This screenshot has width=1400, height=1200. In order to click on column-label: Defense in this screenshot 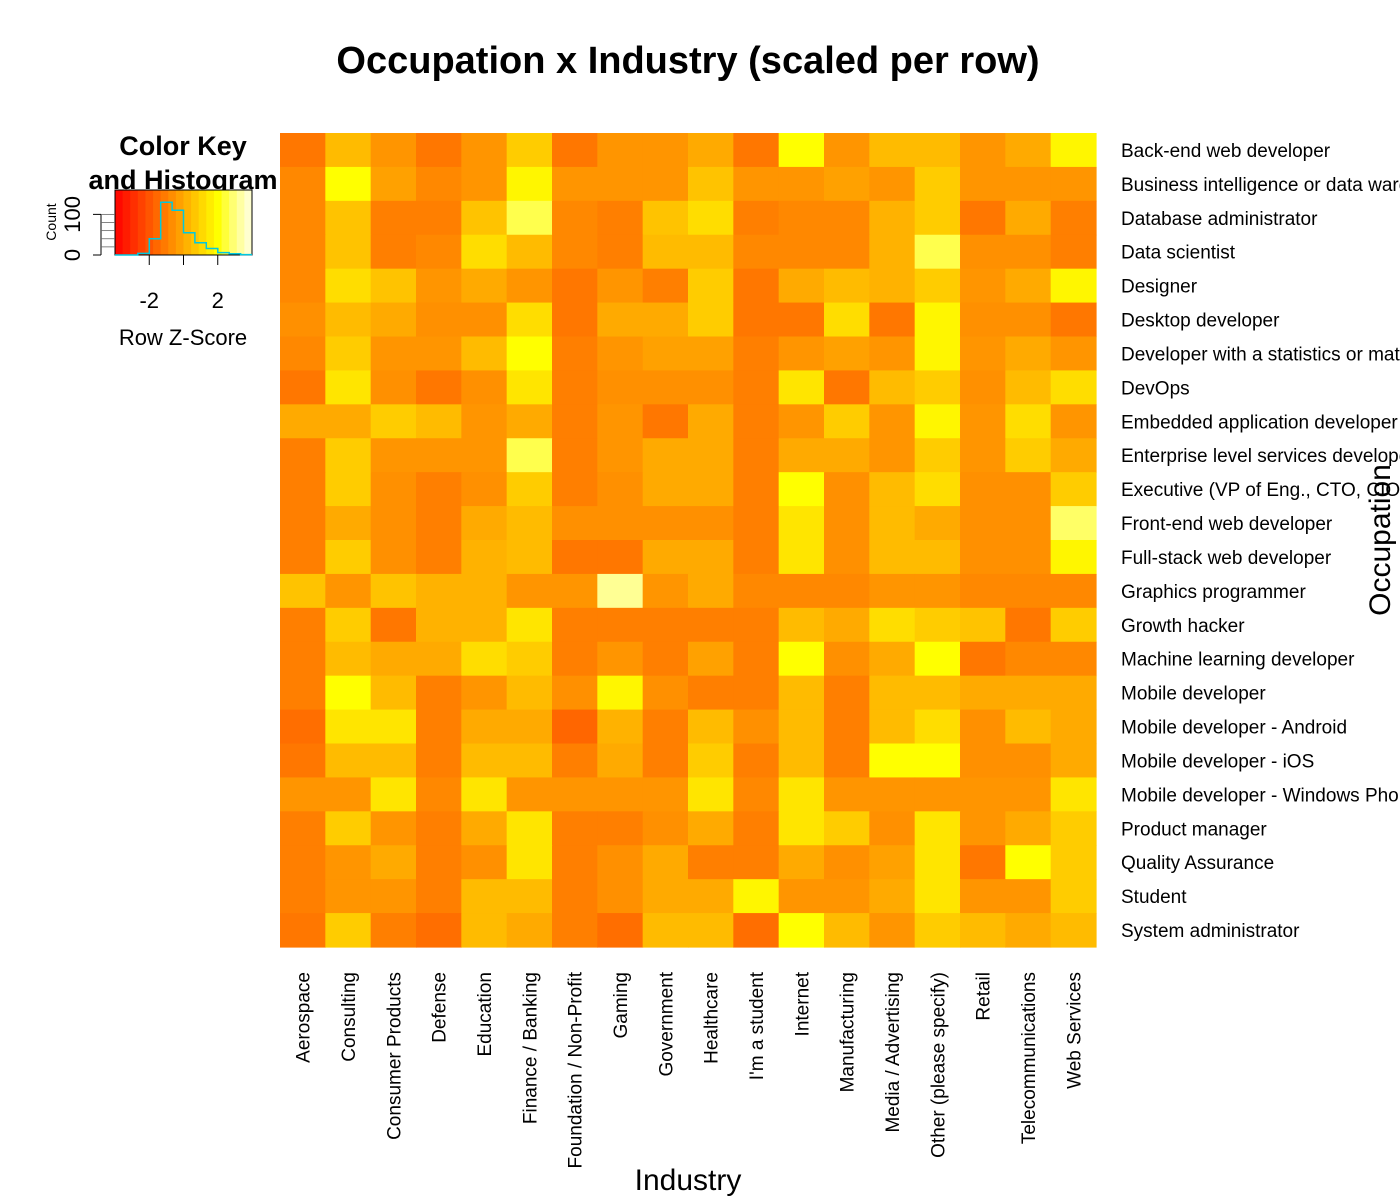, I will do `click(440, 1007)`.